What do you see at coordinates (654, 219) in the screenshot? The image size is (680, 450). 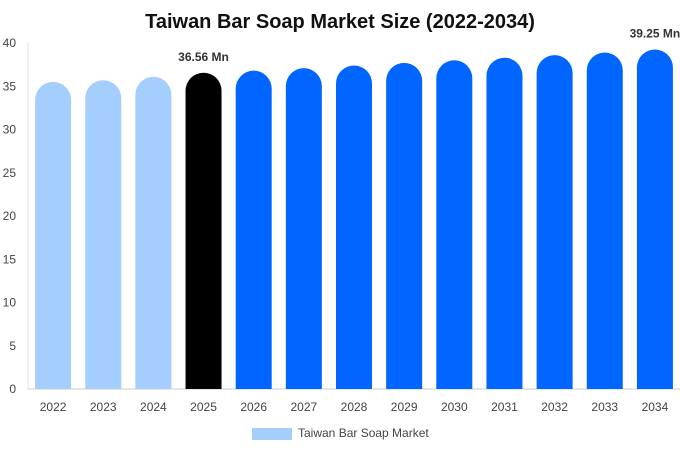 I see `bar-2034` at bounding box center [654, 219].